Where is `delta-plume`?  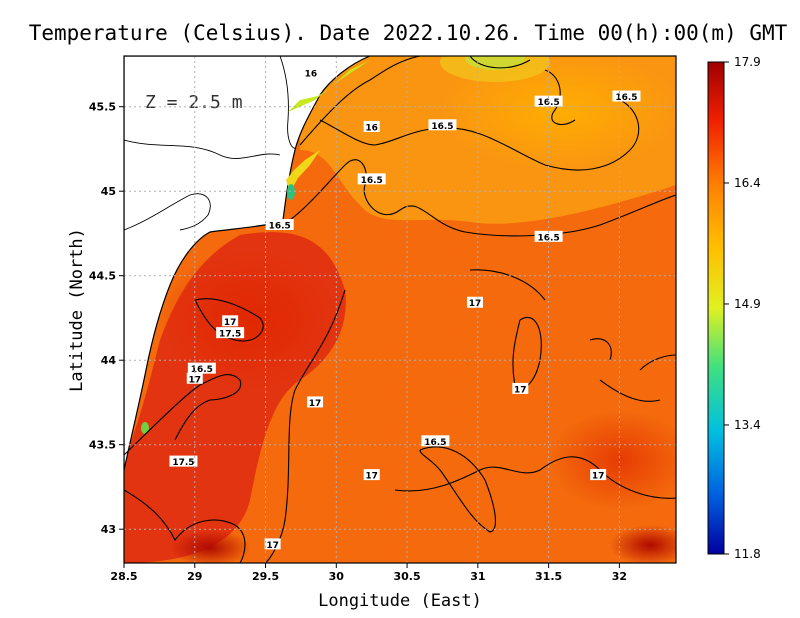
delta-plume is located at coordinates (329, 86).